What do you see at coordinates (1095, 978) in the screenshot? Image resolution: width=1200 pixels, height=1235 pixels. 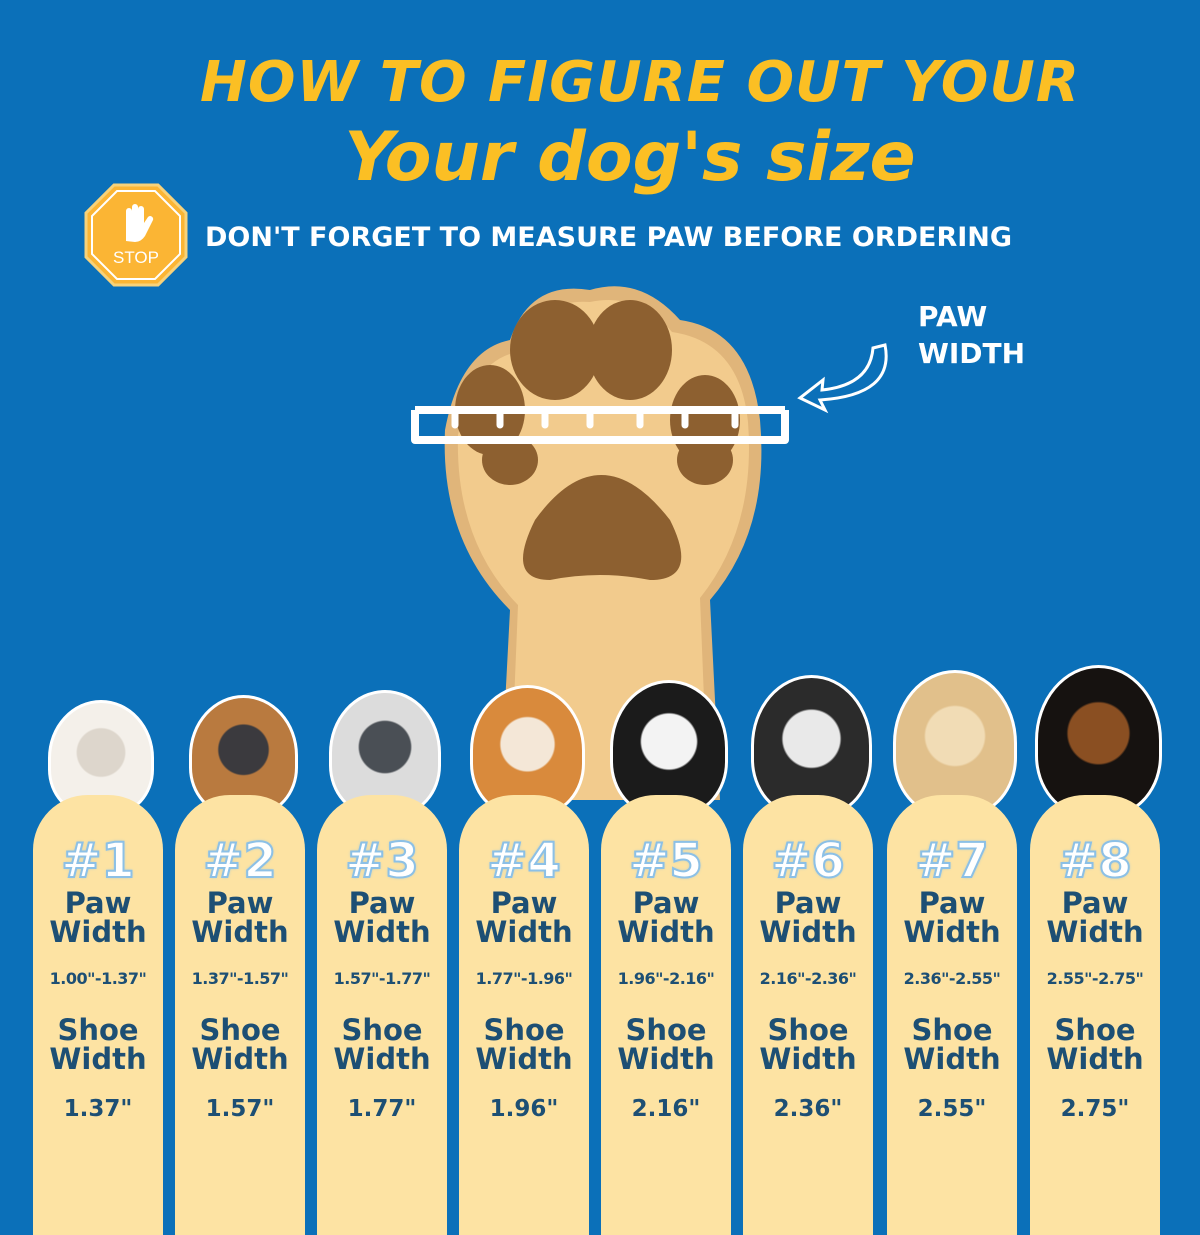 I see `paw-width-range: 2.55"-2.75"` at bounding box center [1095, 978].